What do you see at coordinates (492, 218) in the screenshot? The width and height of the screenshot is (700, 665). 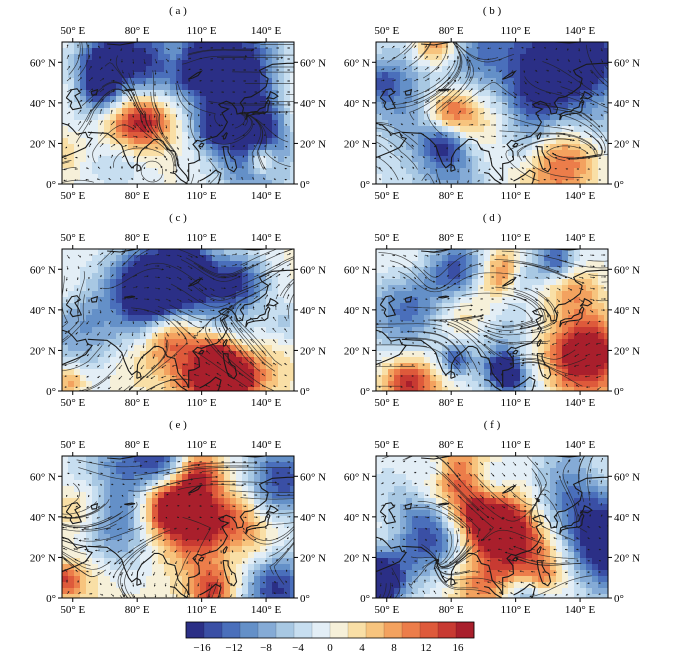 I see `panel-label-d: ( d )` at bounding box center [492, 218].